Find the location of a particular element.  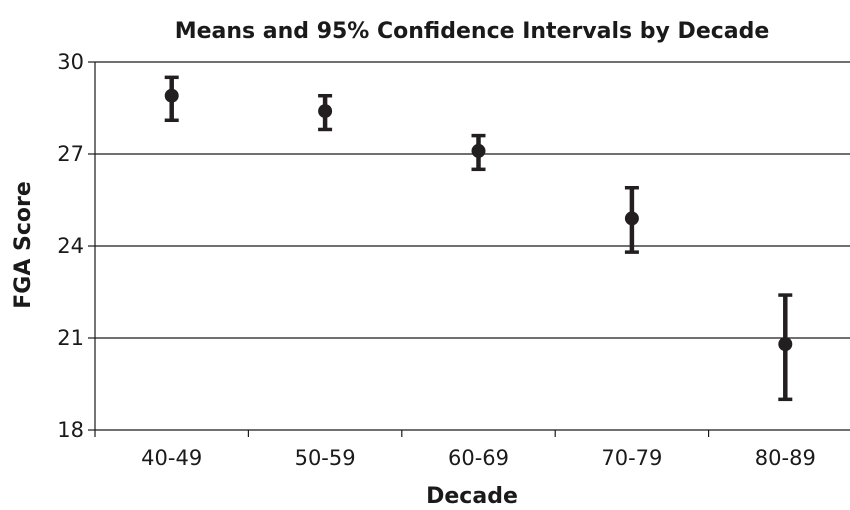

y-axis-title: FGA Score is located at coordinates (23, 245).